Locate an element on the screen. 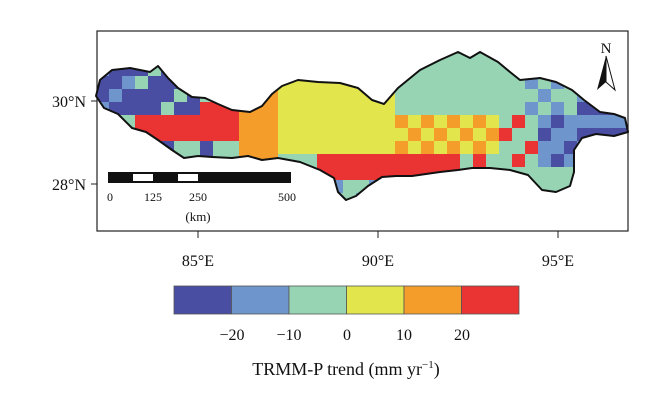 The image size is (660, 410). legend-tick-label: −20 is located at coordinates (231, 335).